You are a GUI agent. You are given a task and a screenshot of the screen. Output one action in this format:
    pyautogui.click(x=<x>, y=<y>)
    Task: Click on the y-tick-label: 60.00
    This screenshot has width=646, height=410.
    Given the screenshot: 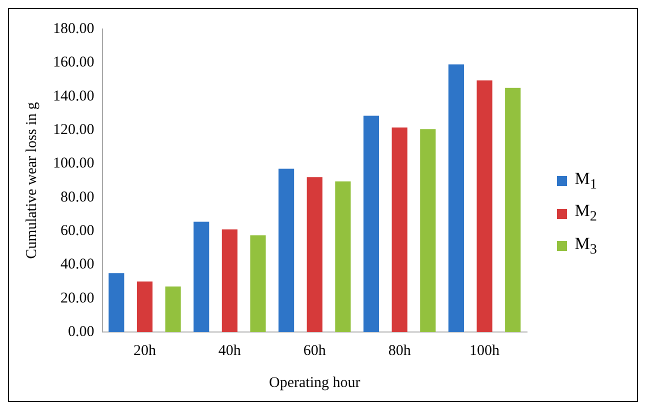 What is the action you would take?
    pyautogui.click(x=77, y=230)
    